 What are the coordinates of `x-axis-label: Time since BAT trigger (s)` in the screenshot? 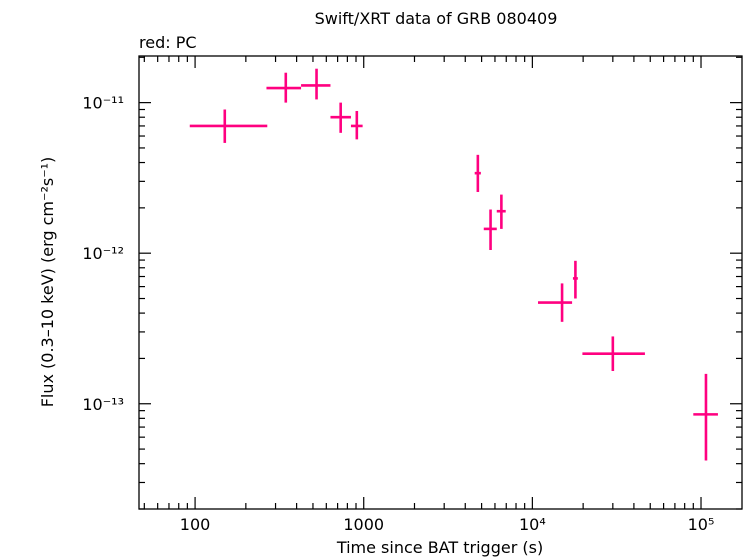 It's located at (439, 547).